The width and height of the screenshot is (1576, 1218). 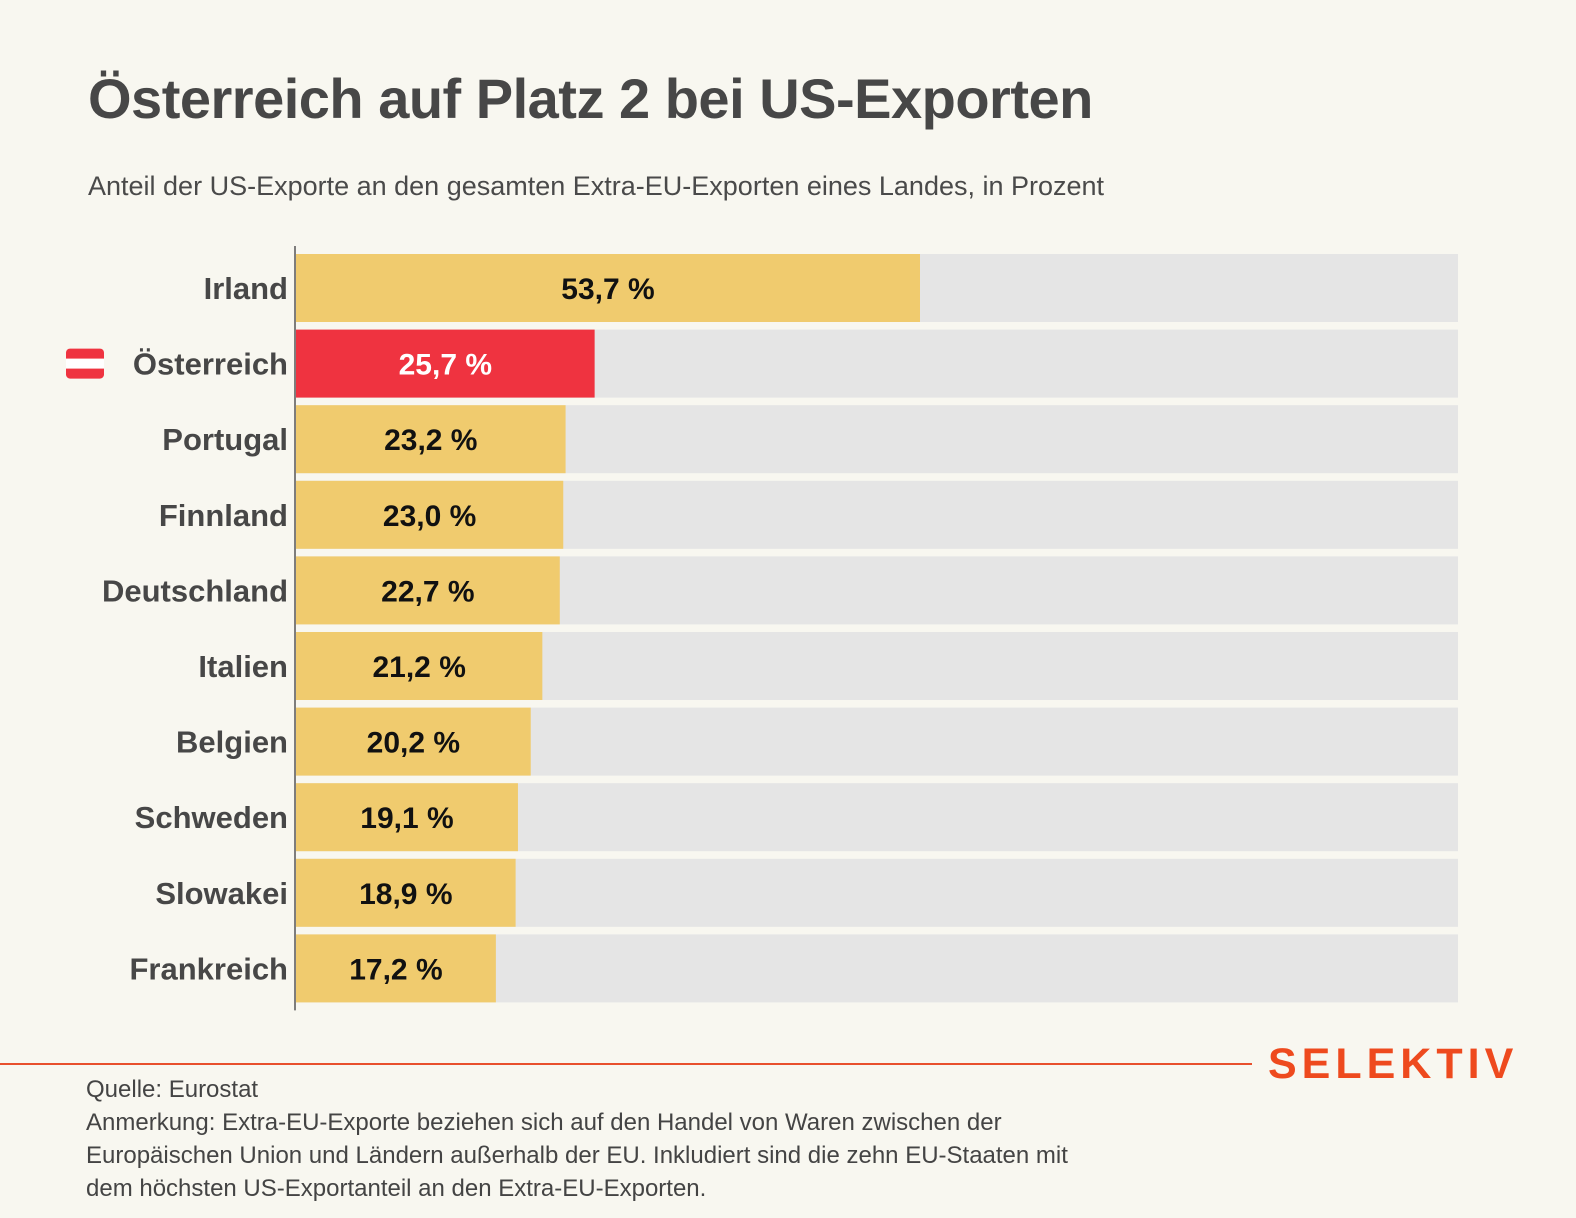 What do you see at coordinates (626, 1064) in the screenshot?
I see `footer-divider` at bounding box center [626, 1064].